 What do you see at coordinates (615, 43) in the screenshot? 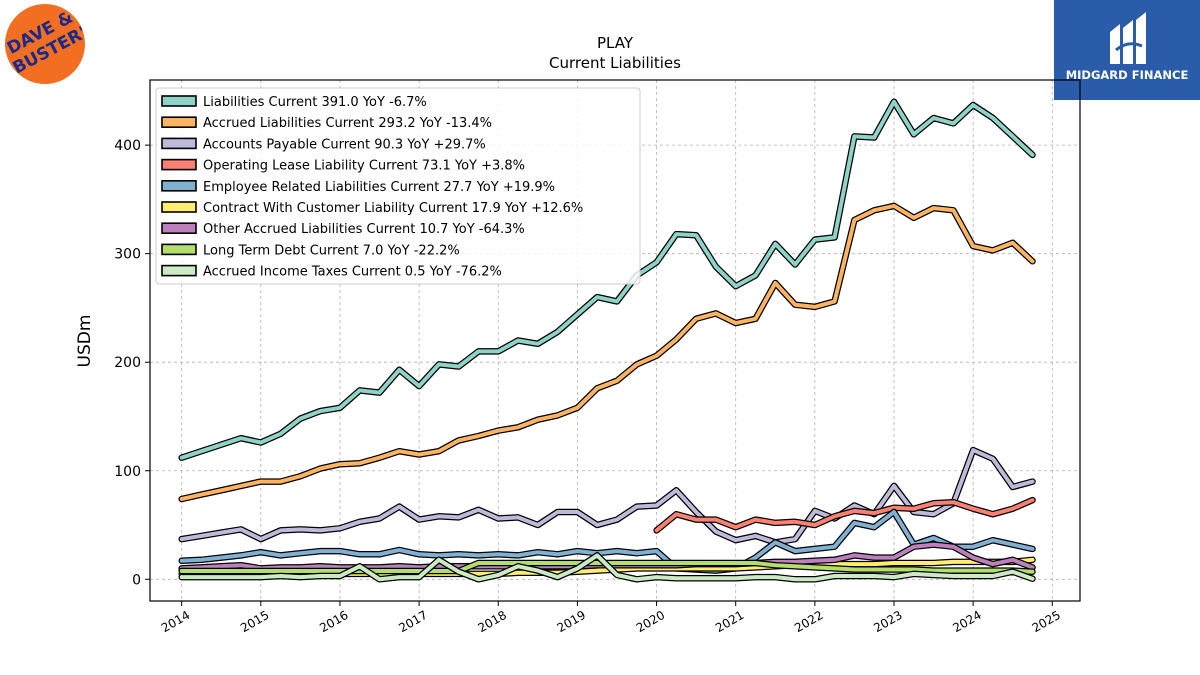
I see `chart-title: PLAY` at bounding box center [615, 43].